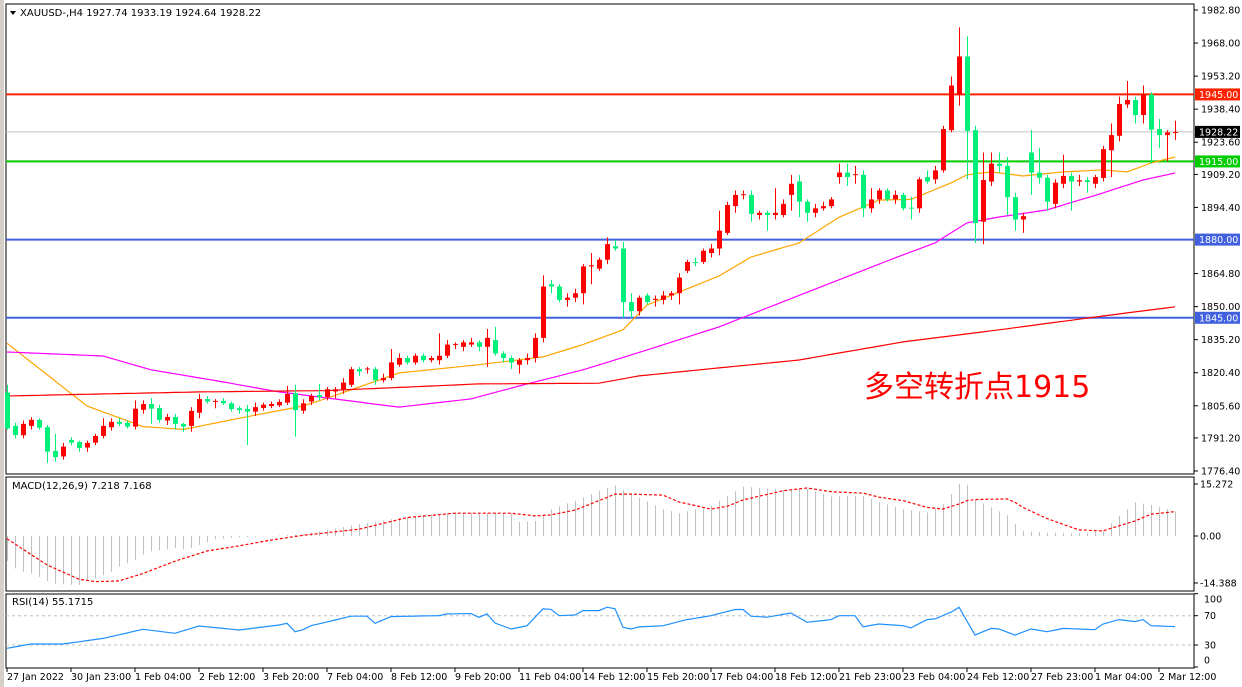 This screenshot has height=687, width=1242. I want to click on rsi-panel, so click(600, 627).